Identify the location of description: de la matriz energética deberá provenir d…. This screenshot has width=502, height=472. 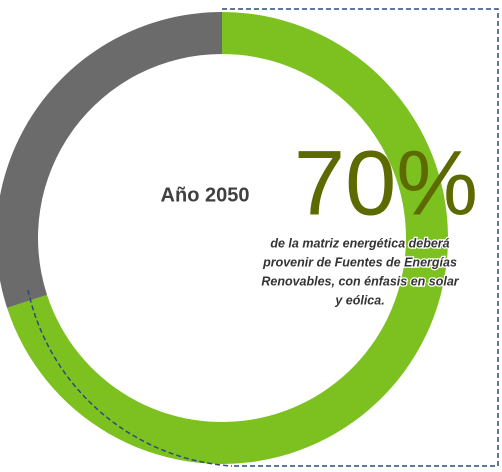
(360, 272).